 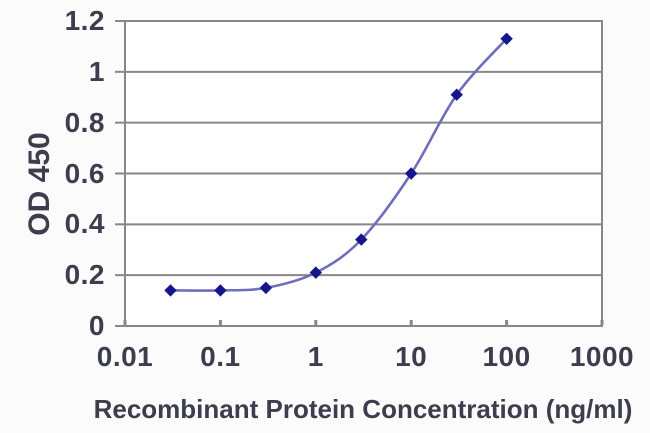 What do you see at coordinates (602, 356) in the screenshot?
I see `x-tick-label: 1000` at bounding box center [602, 356].